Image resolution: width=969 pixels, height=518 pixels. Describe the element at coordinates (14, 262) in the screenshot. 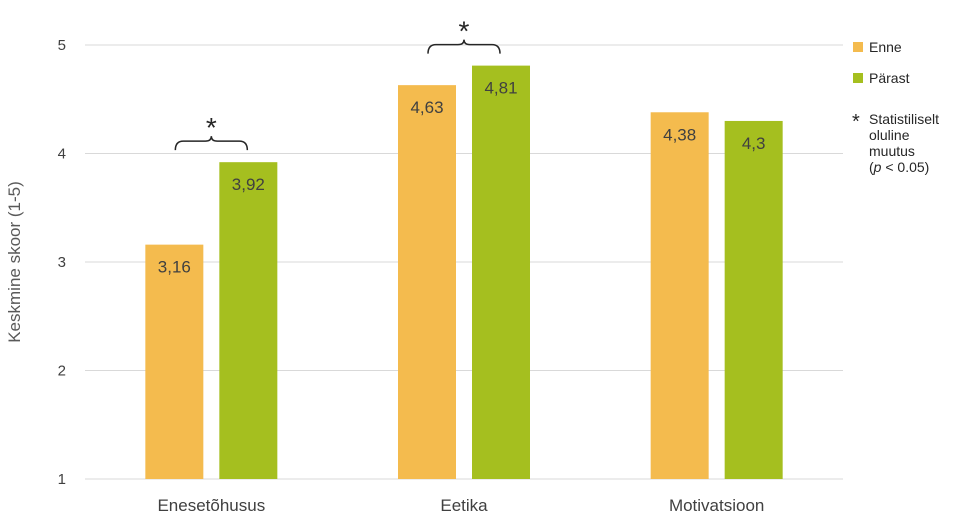

I see `y-axis-label: Keskmine skoor (1-5)` at that location.